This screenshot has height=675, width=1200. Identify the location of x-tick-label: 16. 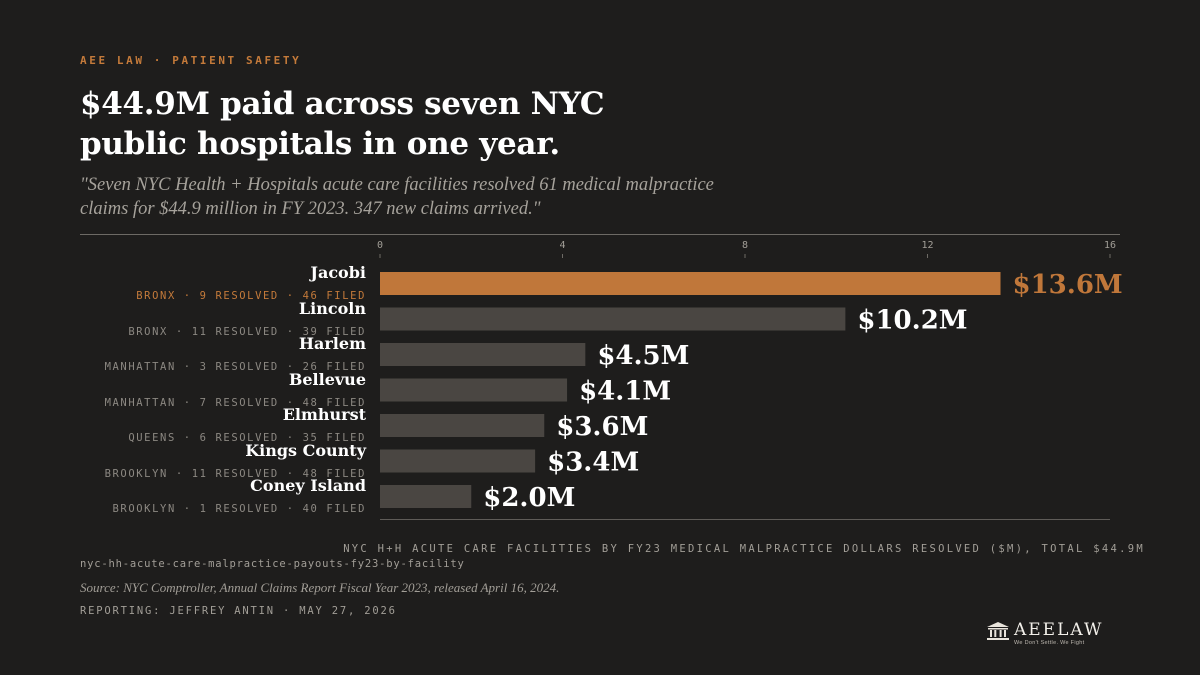
(1110, 245).